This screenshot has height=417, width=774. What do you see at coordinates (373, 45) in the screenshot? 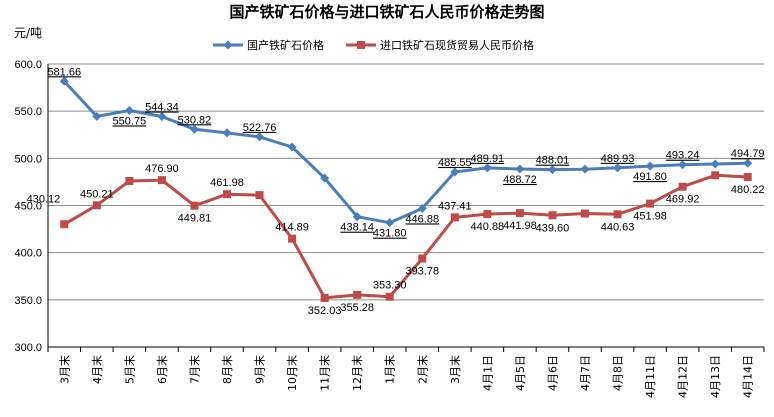
I see `legend: 国产铁矿石价格 进口铁矿石现货贸易人民币价格` at bounding box center [373, 45].